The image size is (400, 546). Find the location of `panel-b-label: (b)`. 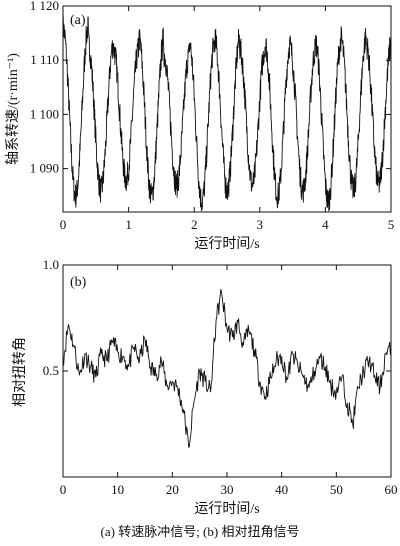

panel-b-label: (b) is located at coordinates (78, 282).